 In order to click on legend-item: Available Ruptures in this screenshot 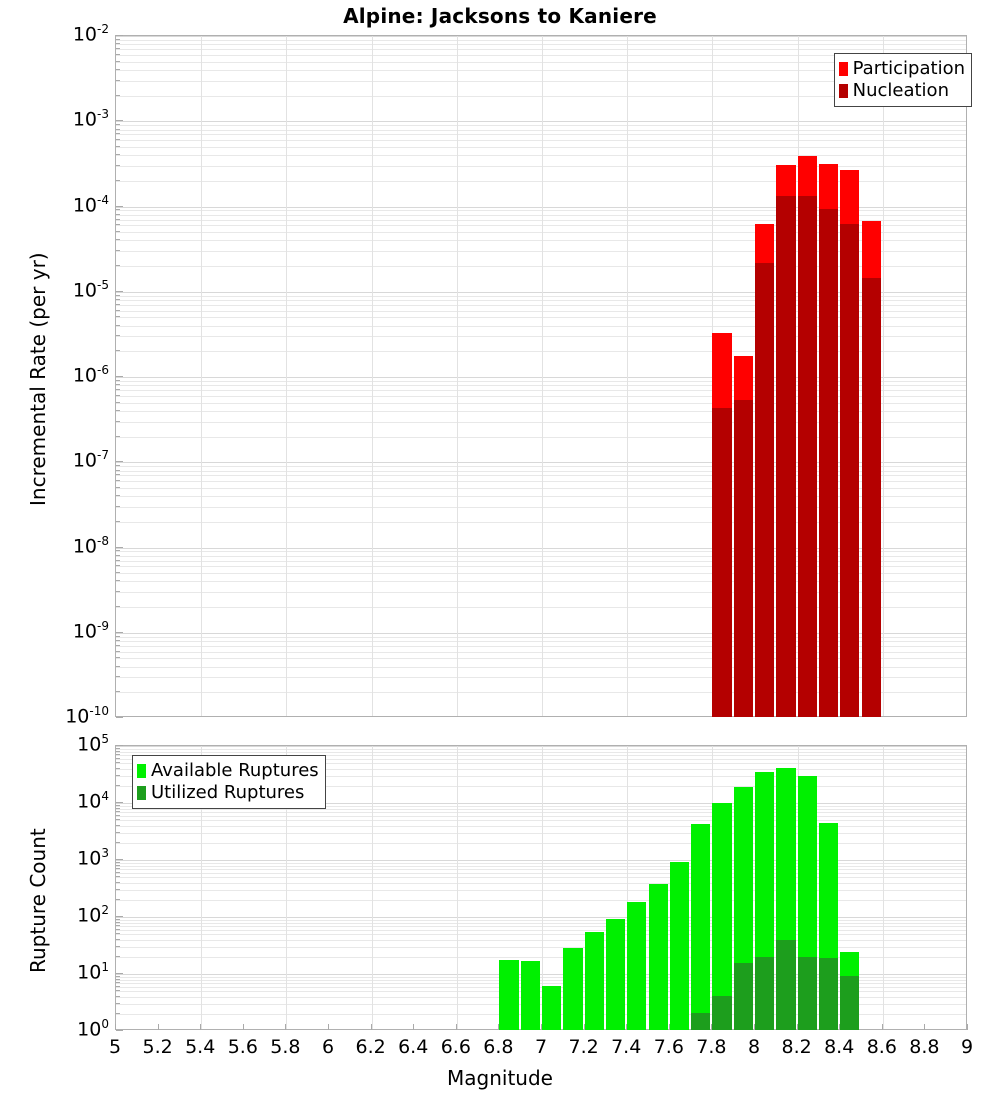, I will do `click(228, 771)`.